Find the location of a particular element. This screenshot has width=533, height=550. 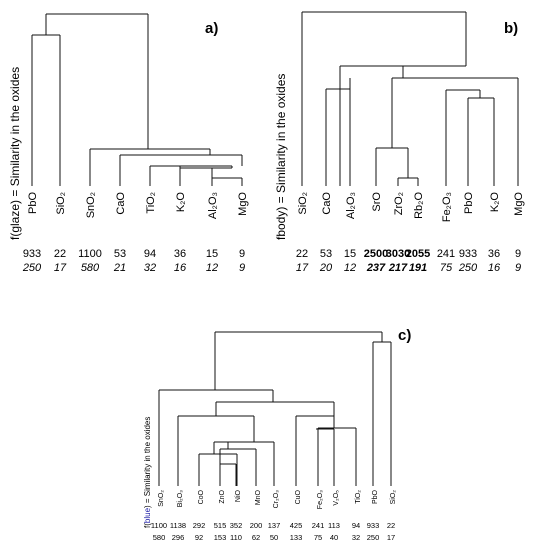

leaf-label: CoO is located at coordinates (201, 496).